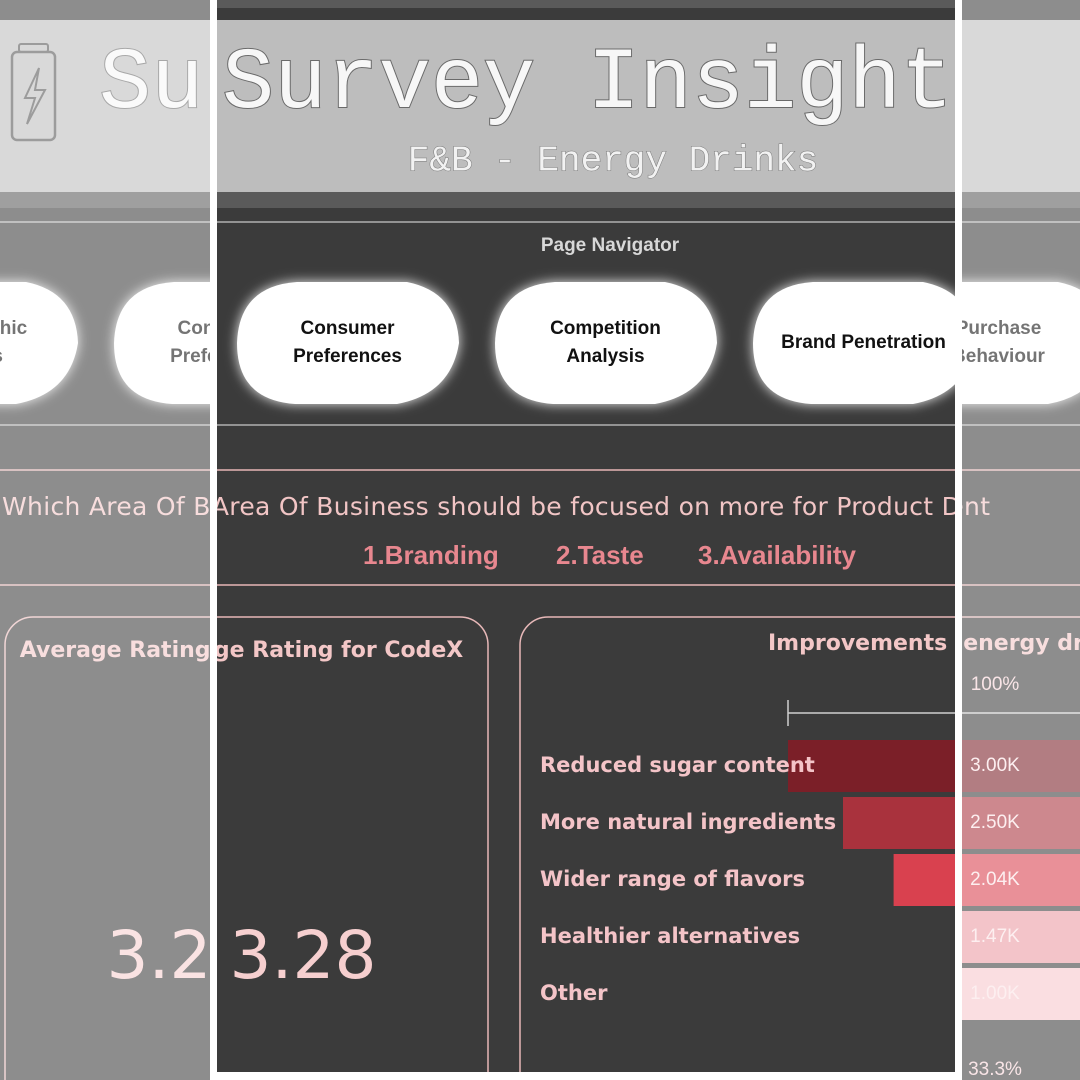  Describe the element at coordinates (600, 555) in the screenshot. I see `focus-answer: 2.Taste` at that location.